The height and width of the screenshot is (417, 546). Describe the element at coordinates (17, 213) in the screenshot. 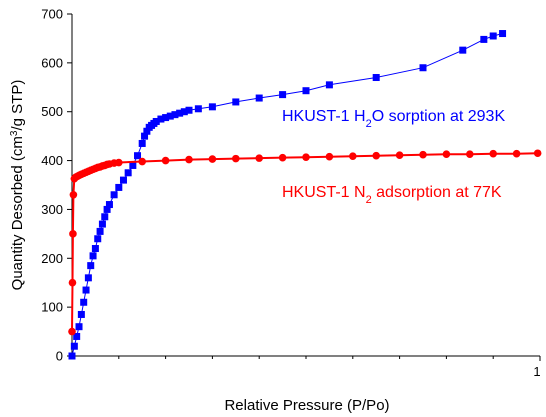

I see `y-axis-title-main: Quantity Desorbed (cm` at that location.